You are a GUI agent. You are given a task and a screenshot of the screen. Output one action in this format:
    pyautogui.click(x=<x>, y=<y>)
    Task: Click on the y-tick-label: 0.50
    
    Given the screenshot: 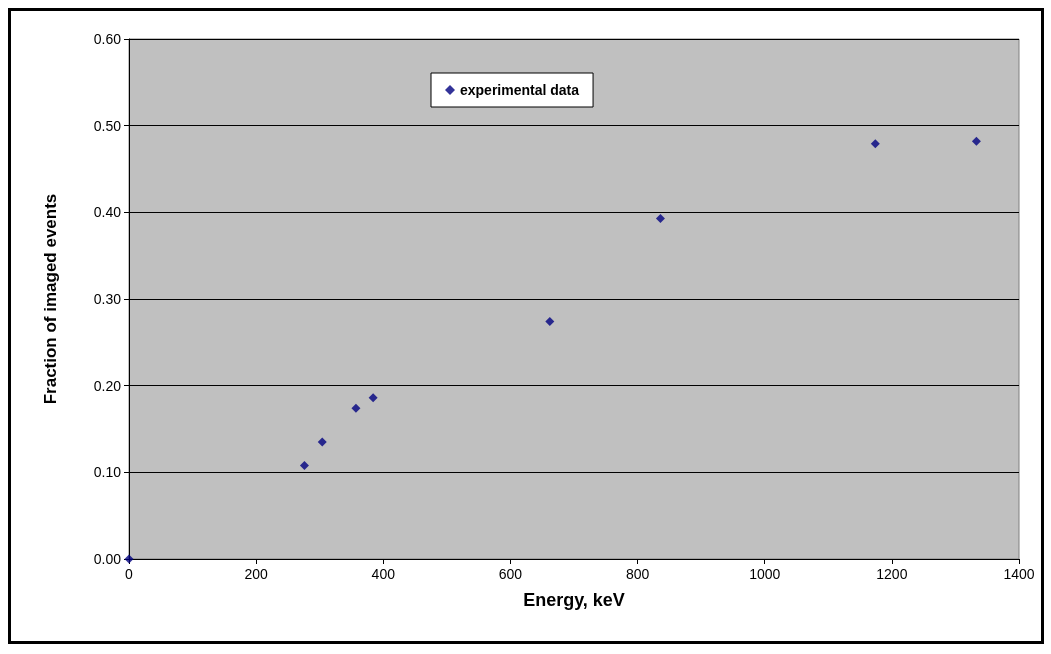 What is the action you would take?
    pyautogui.click(x=107, y=125)
    